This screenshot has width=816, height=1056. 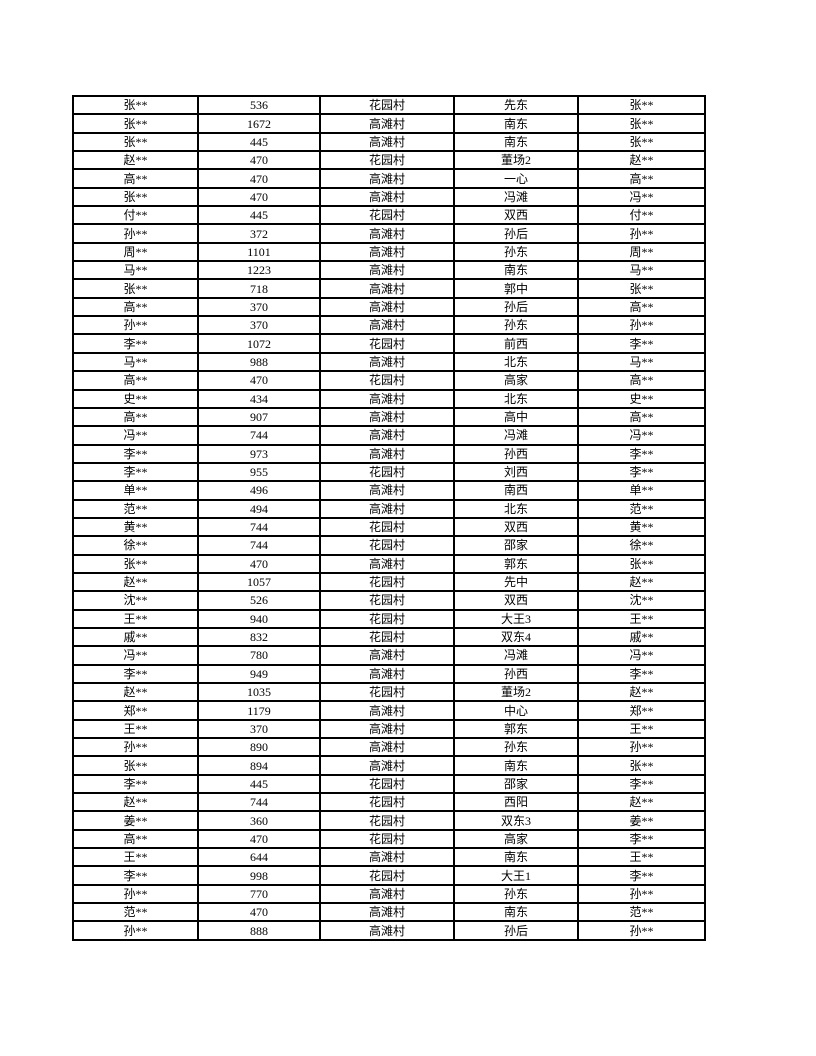 What do you see at coordinates (389, 288) in the screenshot?
I see `table-row: 张** 718 高滩村 郭中 张**` at bounding box center [389, 288].